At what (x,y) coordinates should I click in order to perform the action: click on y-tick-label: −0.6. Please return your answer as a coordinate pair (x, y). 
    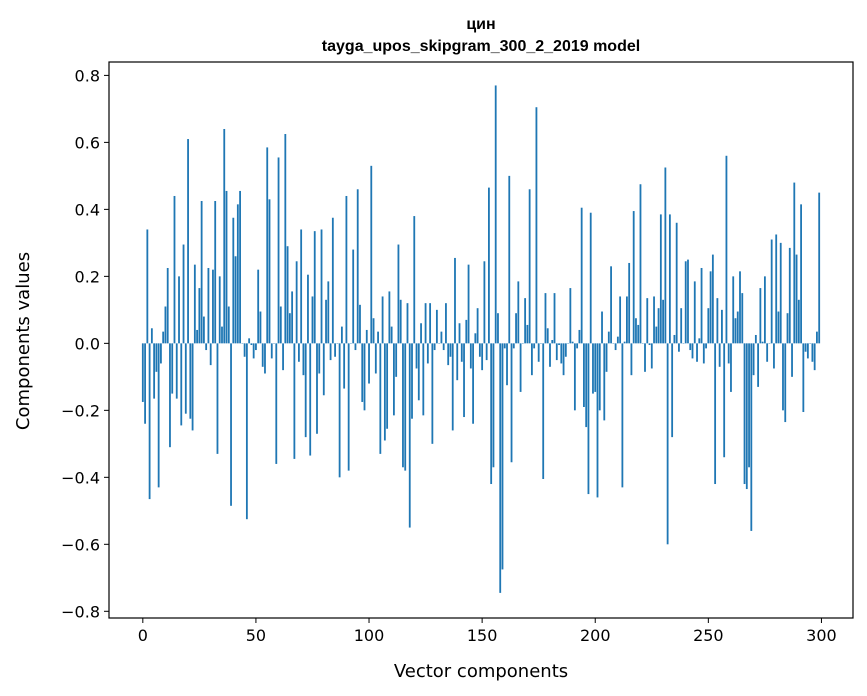
    Looking at the image, I should click on (80, 544).